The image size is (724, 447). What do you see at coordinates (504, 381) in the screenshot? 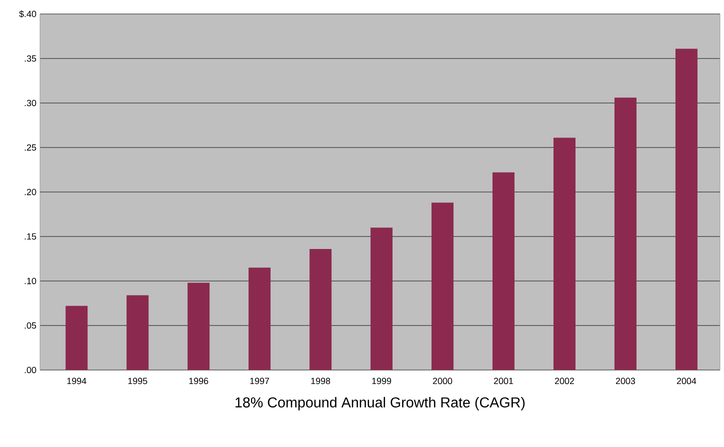
I see `x-tick-label: 2001` at bounding box center [504, 381].